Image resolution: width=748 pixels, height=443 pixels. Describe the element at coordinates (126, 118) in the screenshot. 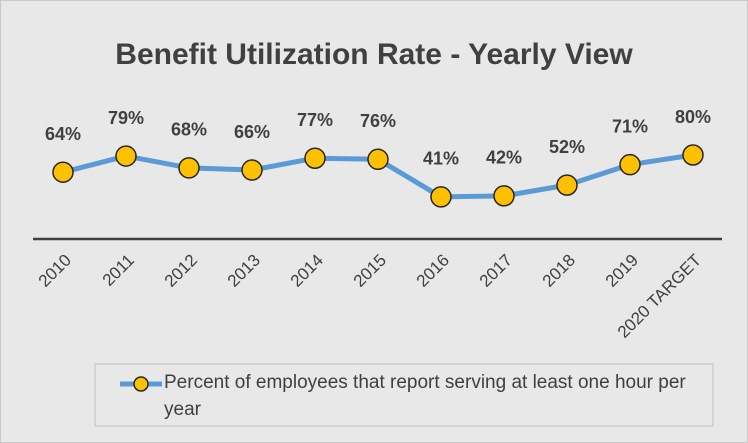

I see `data-label: 79%` at that location.